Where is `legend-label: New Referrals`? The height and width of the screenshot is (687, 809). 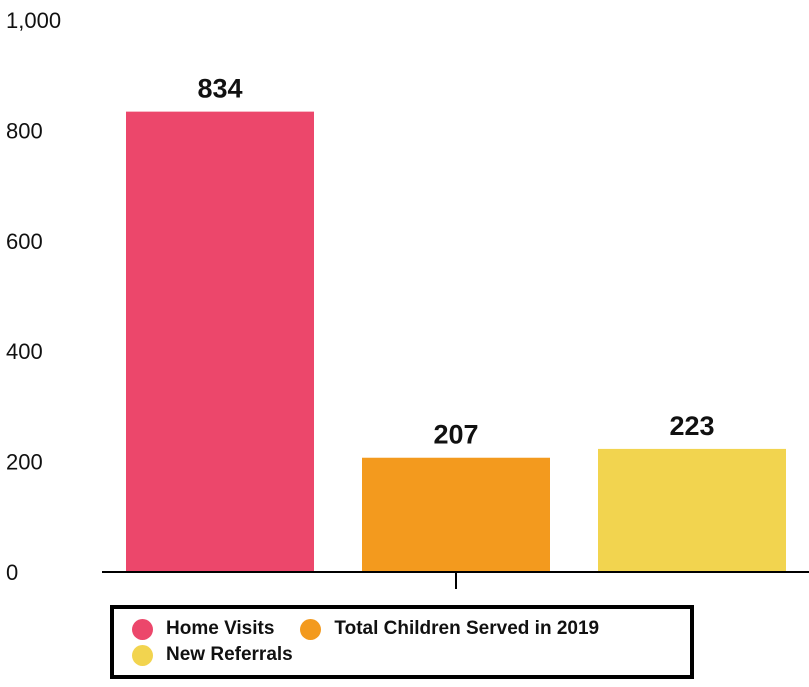
legend-label: New Referrals is located at coordinates (229, 654).